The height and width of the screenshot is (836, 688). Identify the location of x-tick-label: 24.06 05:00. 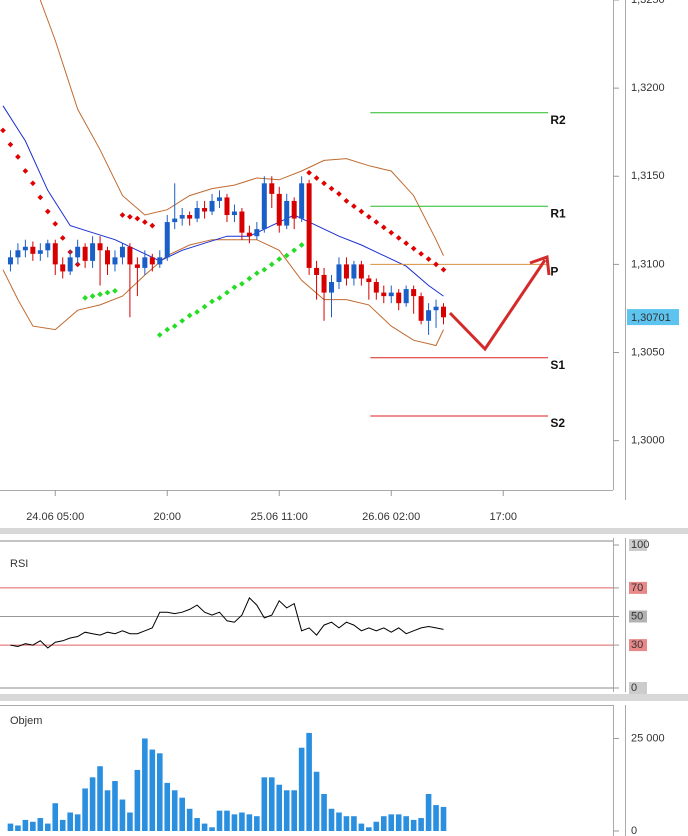
(55, 517).